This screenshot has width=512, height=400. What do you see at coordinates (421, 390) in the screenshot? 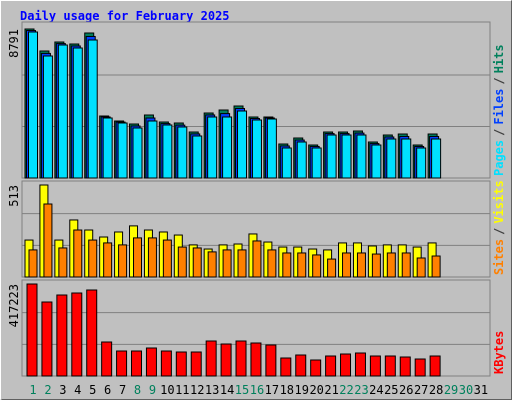
I see `x-tick-label: 27` at bounding box center [421, 390].